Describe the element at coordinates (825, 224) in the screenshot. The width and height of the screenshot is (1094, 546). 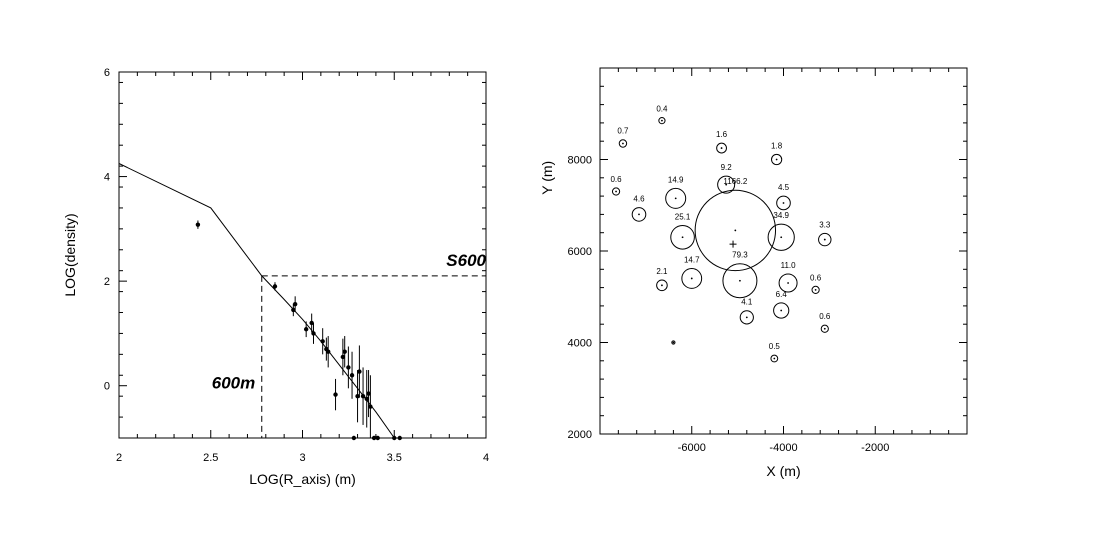
I see `detector-value-label: 3.3` at that location.